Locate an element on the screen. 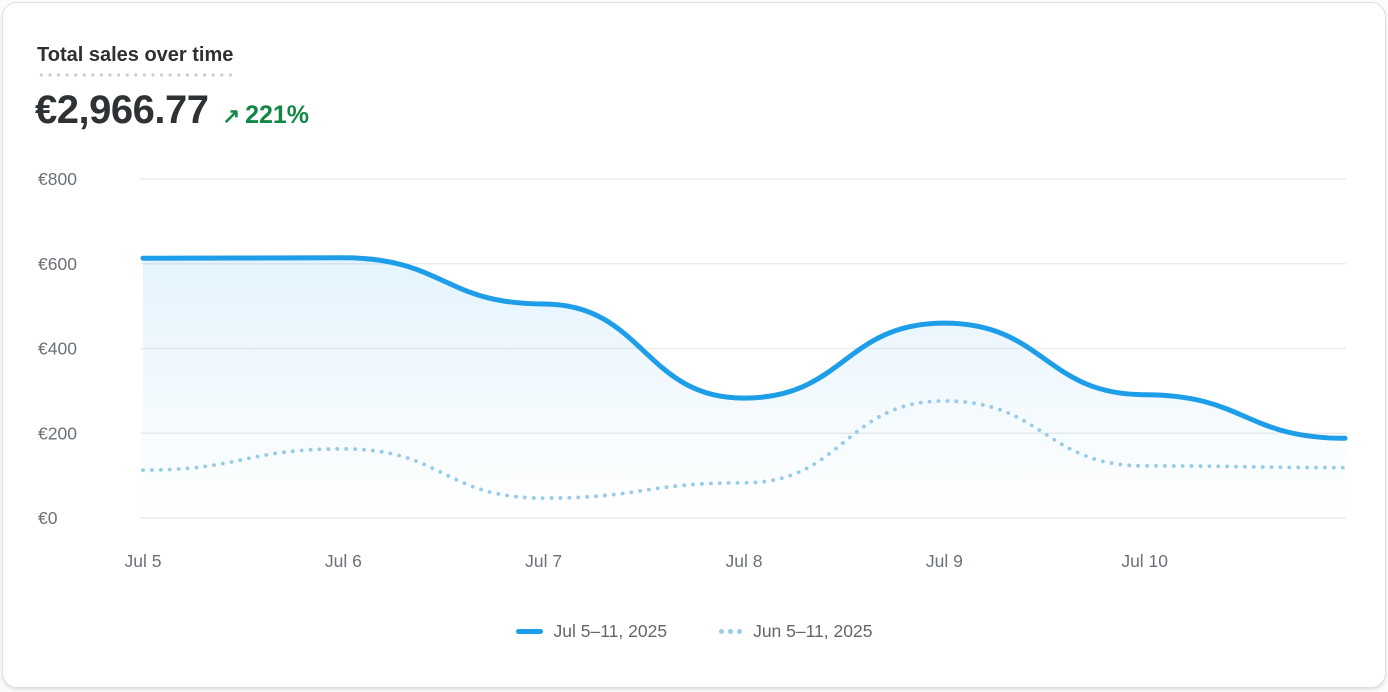 The image size is (1388, 692). delta-badge: ↗ 221% is located at coordinates (265, 115).